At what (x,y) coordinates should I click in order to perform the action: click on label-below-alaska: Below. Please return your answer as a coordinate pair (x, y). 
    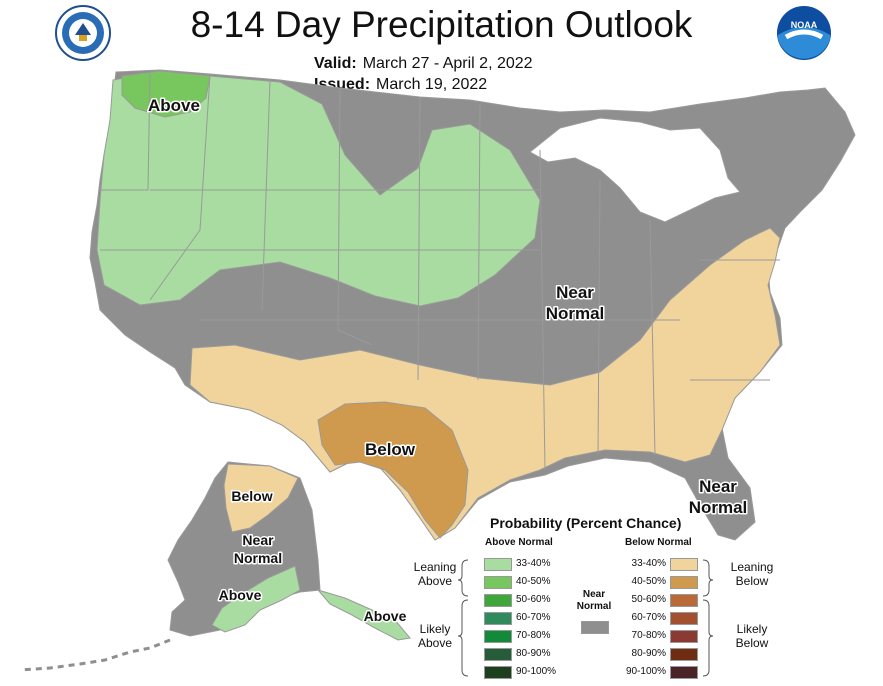
    Looking at the image, I should click on (251, 496).